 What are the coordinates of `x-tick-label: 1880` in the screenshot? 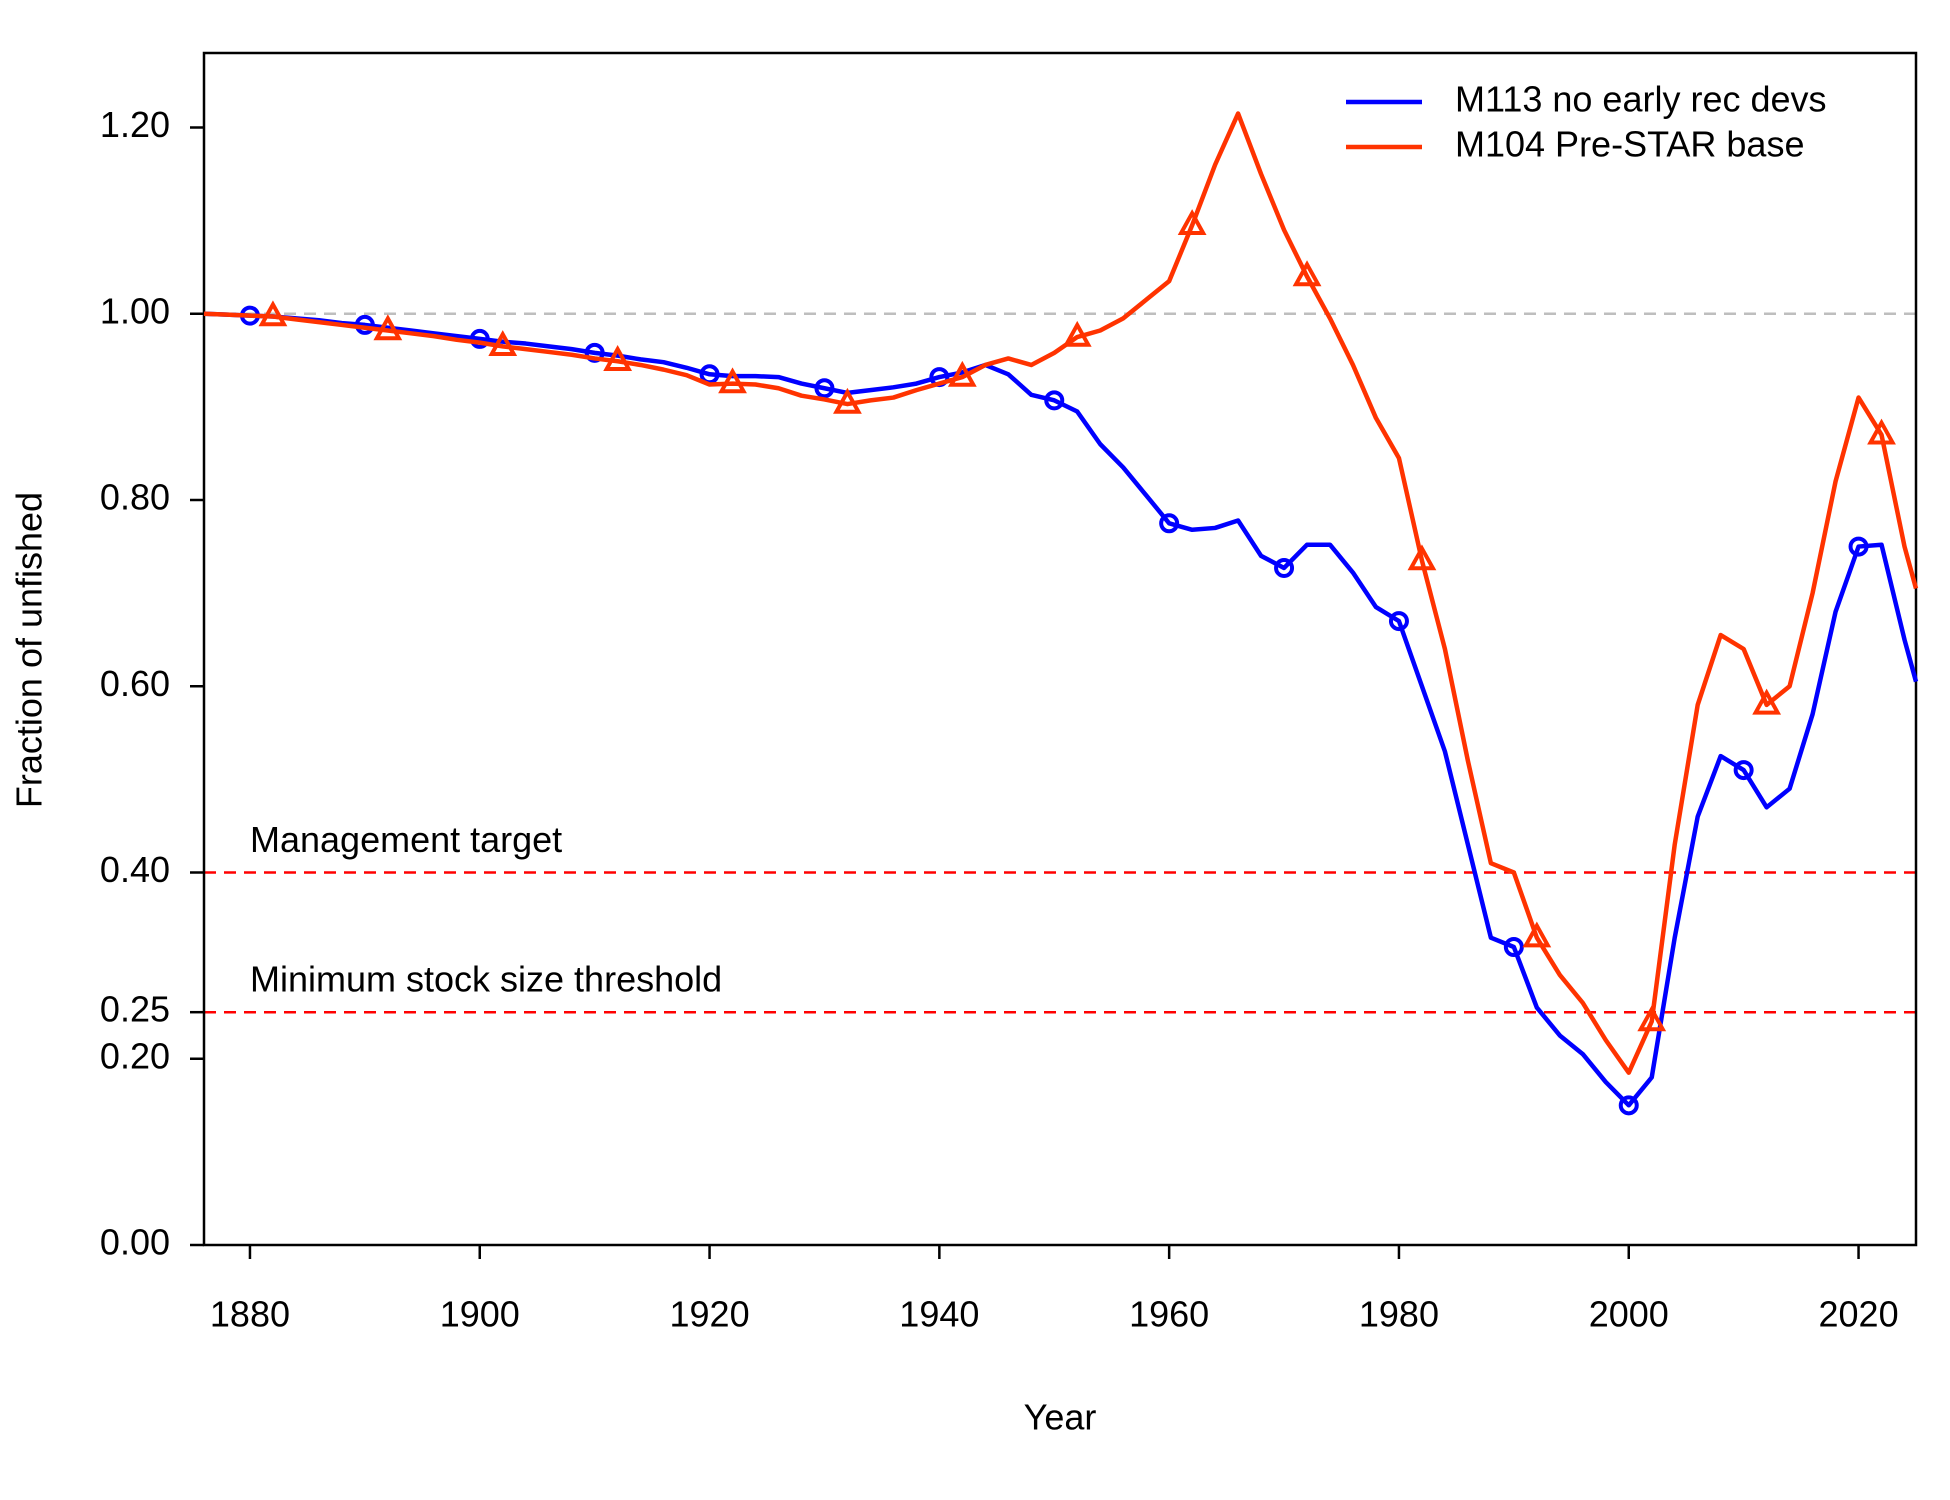 It's located at (250, 1314).